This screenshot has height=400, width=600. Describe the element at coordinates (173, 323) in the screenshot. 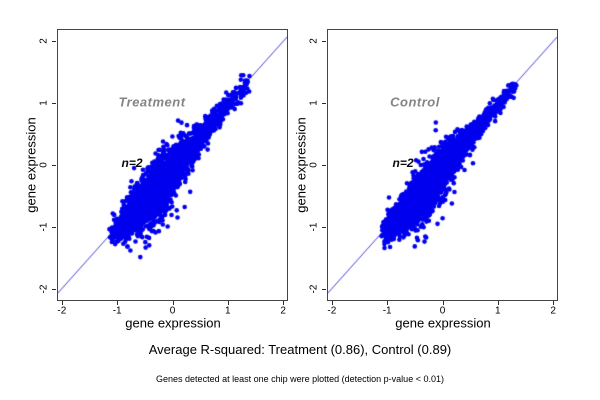

I see `treatment-x-axis-label: gene expression` at that location.